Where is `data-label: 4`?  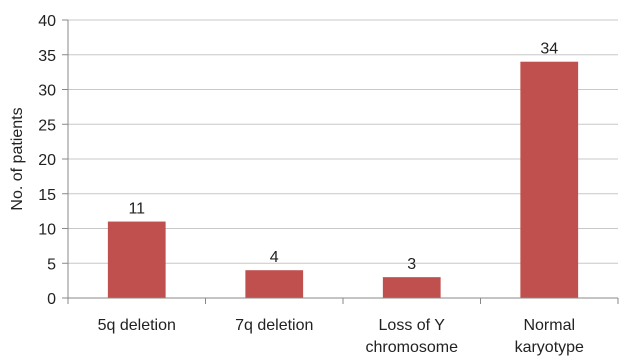
data-label: 4 is located at coordinates (274, 257).